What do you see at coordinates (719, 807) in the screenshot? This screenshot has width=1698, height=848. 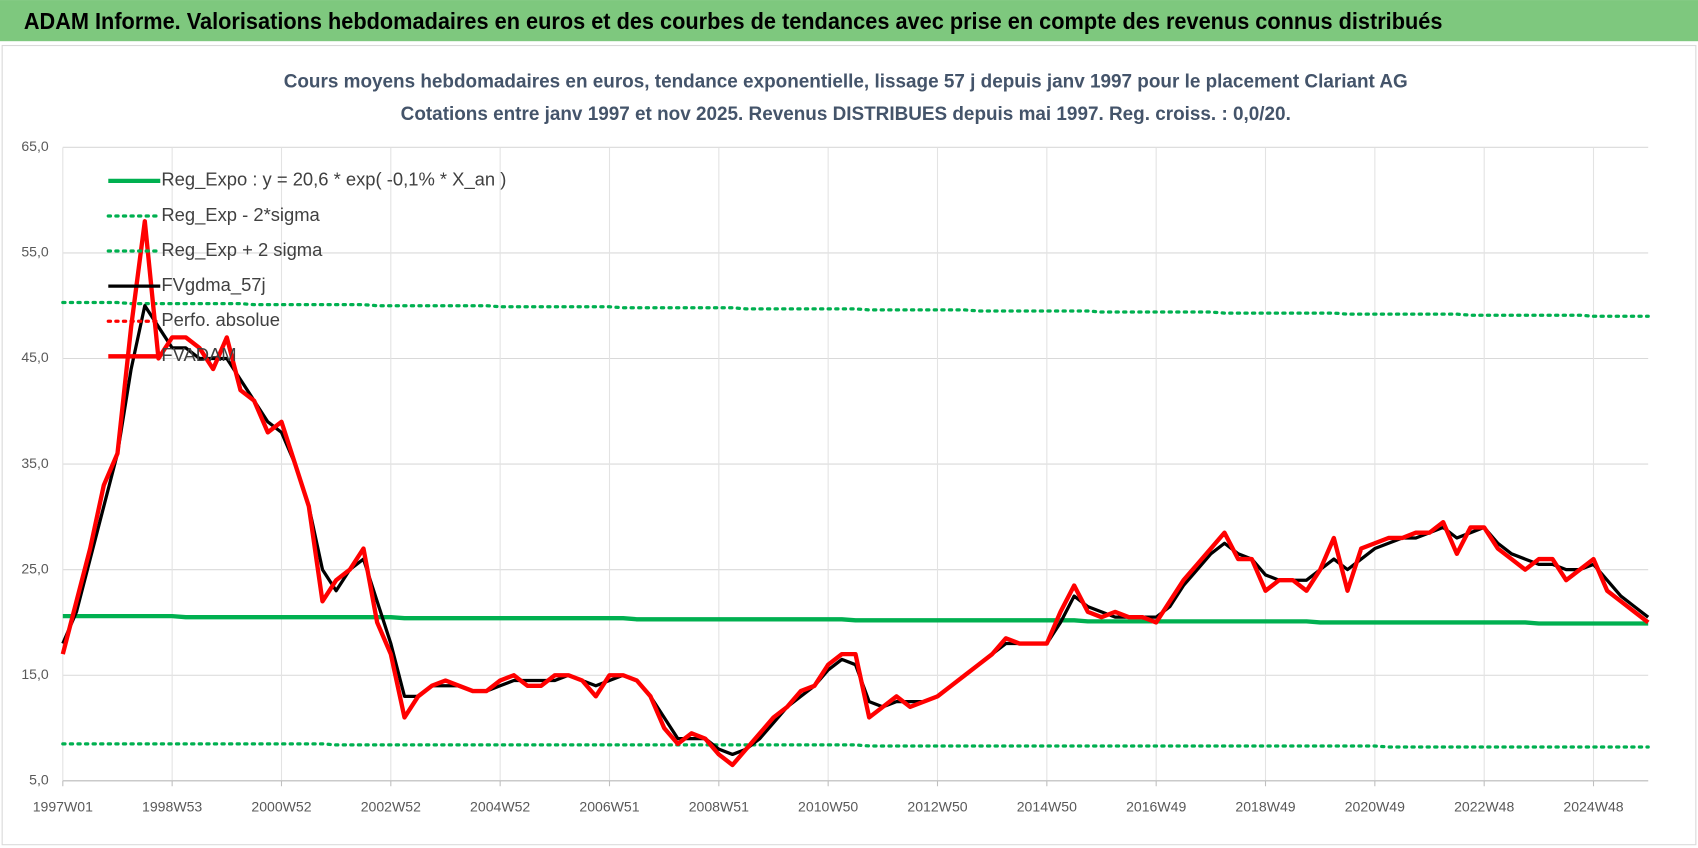 I see `x-tick-label: 2008W51` at bounding box center [719, 807].